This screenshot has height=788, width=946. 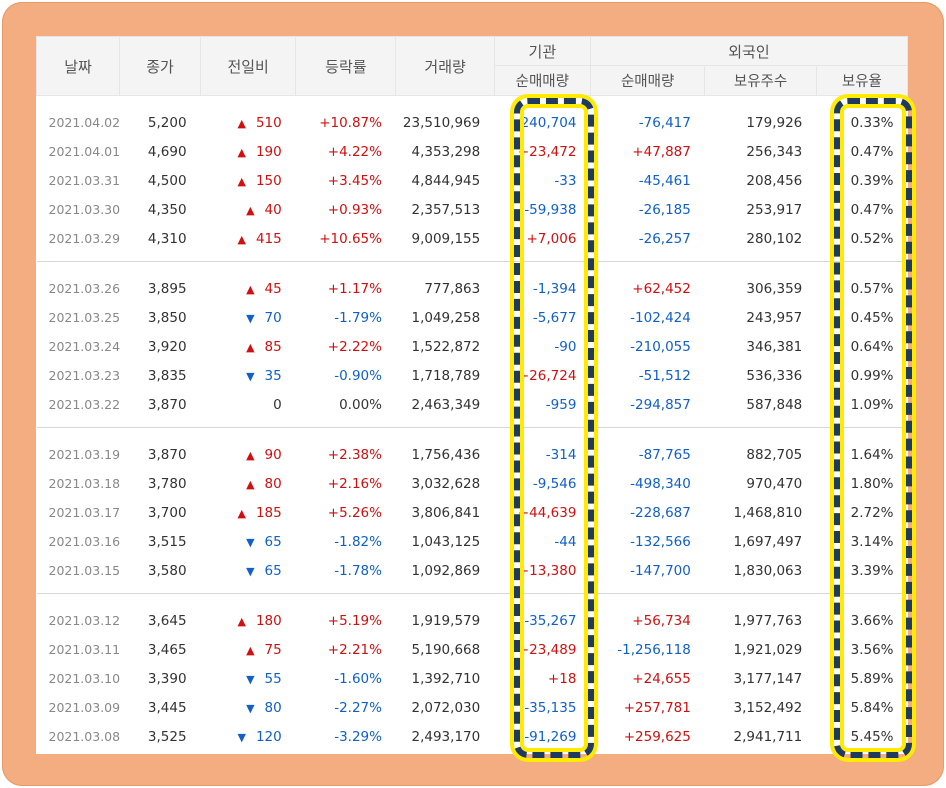 I want to click on header-date: 날짜, so click(x=78, y=66).